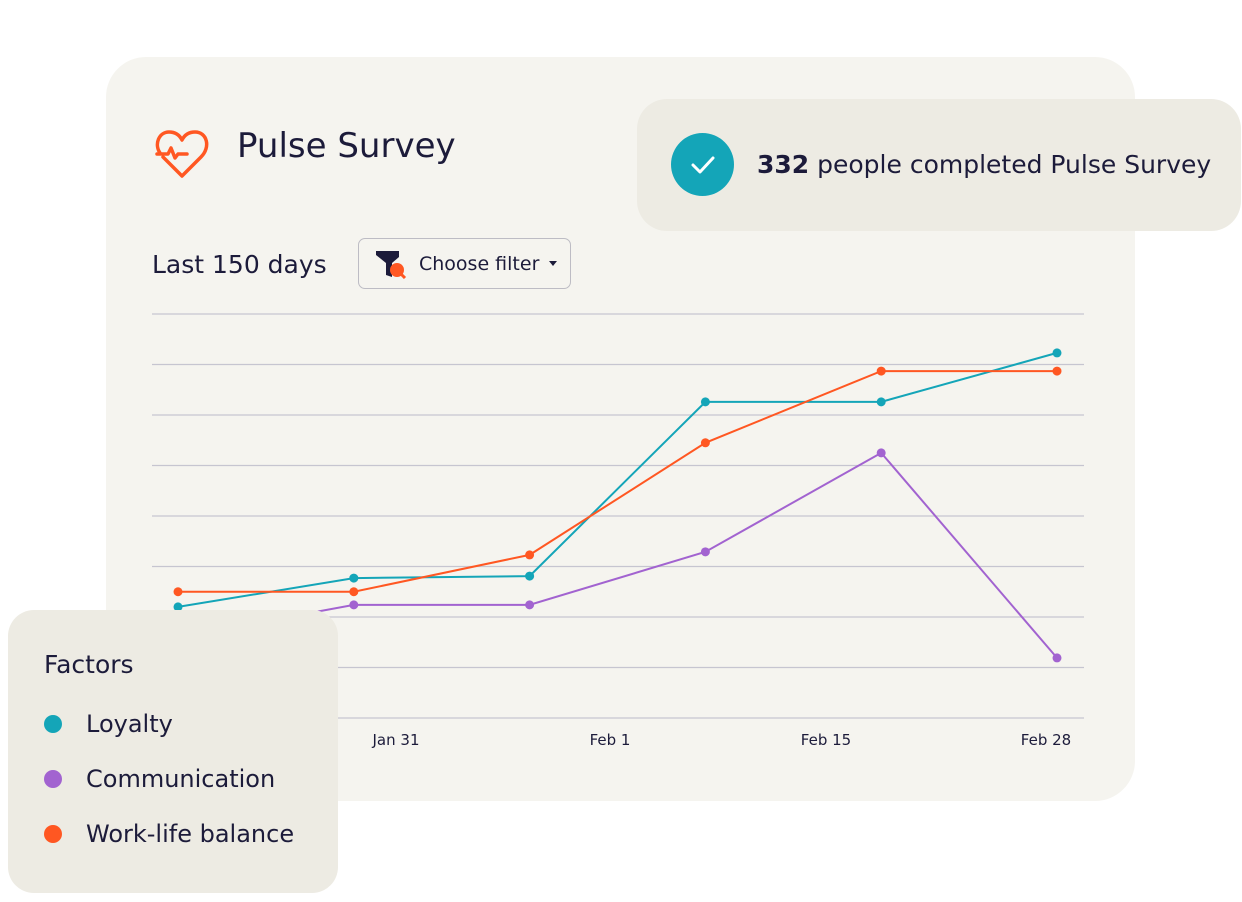 The height and width of the screenshot is (902, 1242). I want to click on legend-item-work-life-balance: Work-life balance, so click(169, 834).